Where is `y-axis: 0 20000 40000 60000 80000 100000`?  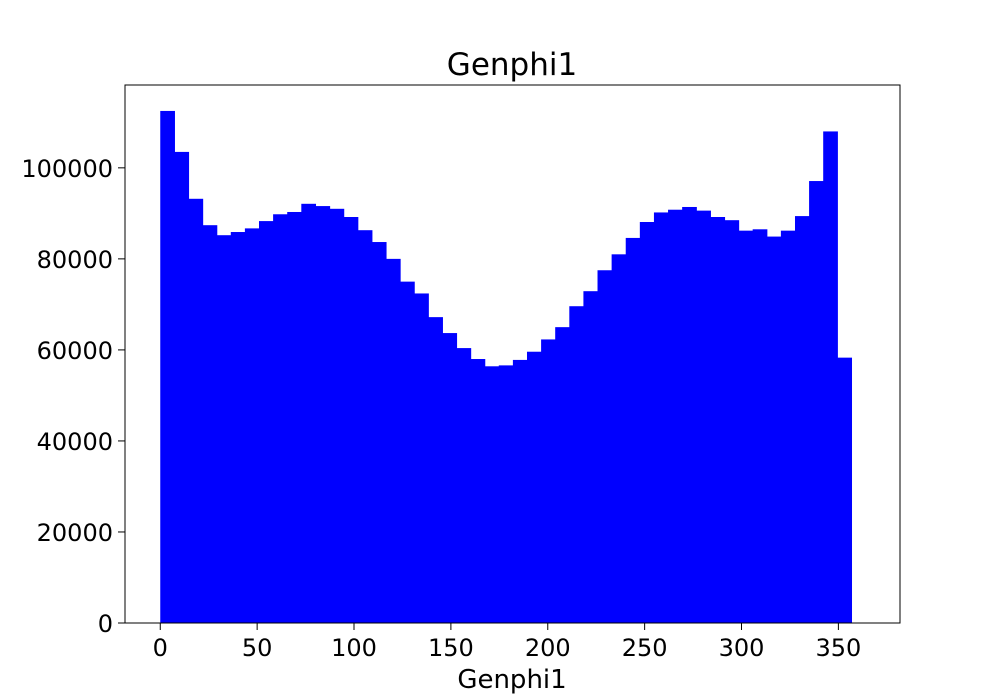
y-axis: 0 20000 40000 60000 80000 100000 is located at coordinates (73, 396).